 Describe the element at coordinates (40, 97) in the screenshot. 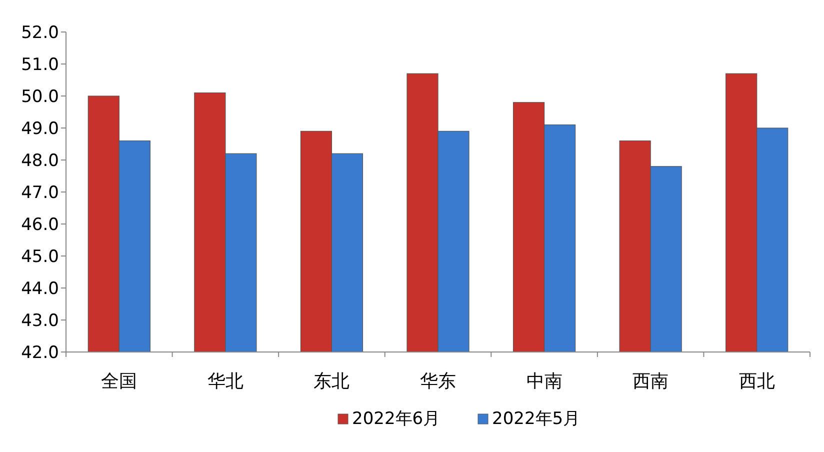

I see `y-tick-label: 50.0` at that location.